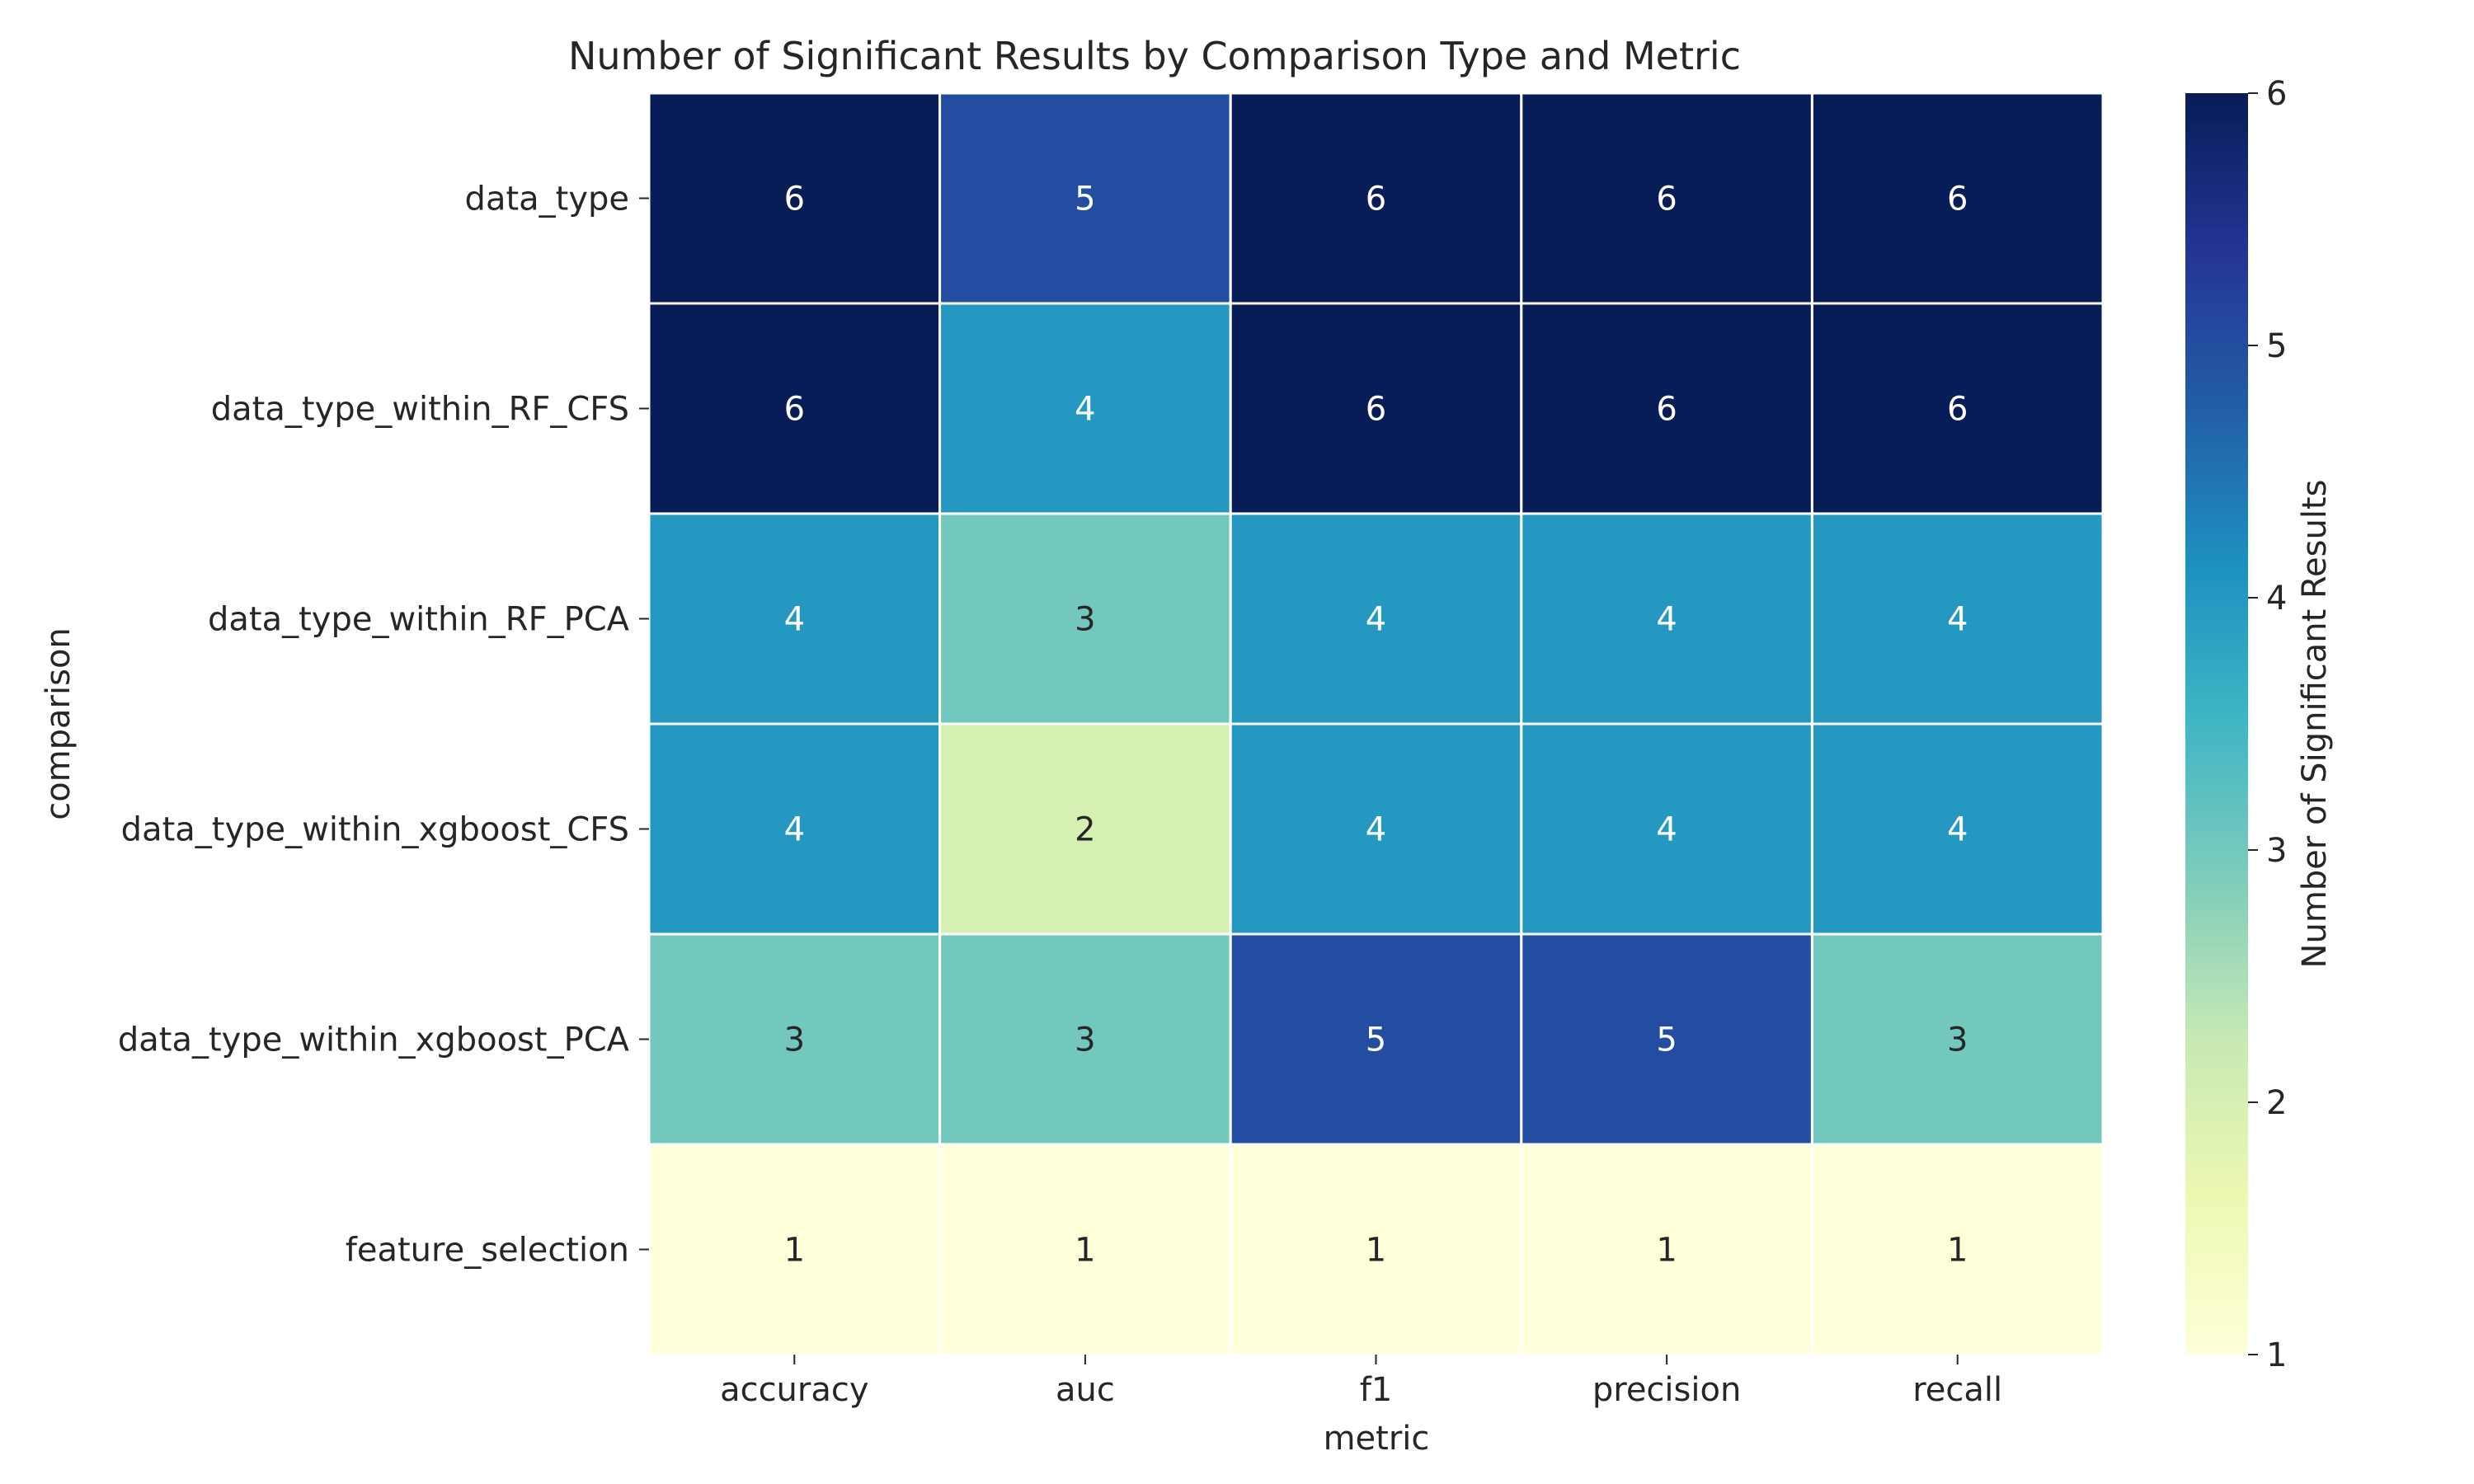  What do you see at coordinates (59, 723) in the screenshot?
I see `y-axis-label: comparison` at bounding box center [59, 723].